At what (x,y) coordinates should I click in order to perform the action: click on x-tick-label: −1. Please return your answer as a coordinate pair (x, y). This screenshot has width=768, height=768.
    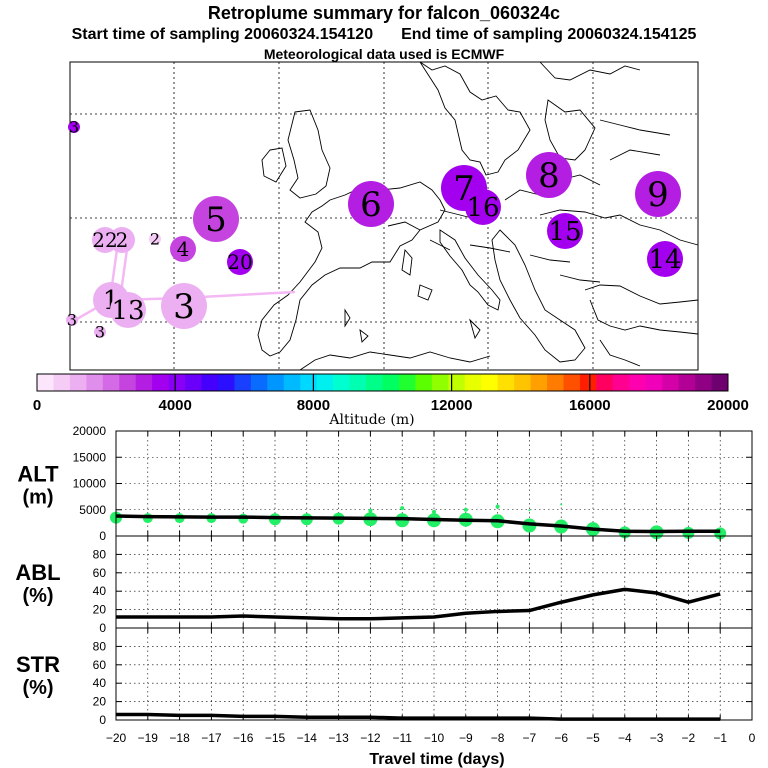
    Looking at the image, I should click on (720, 738).